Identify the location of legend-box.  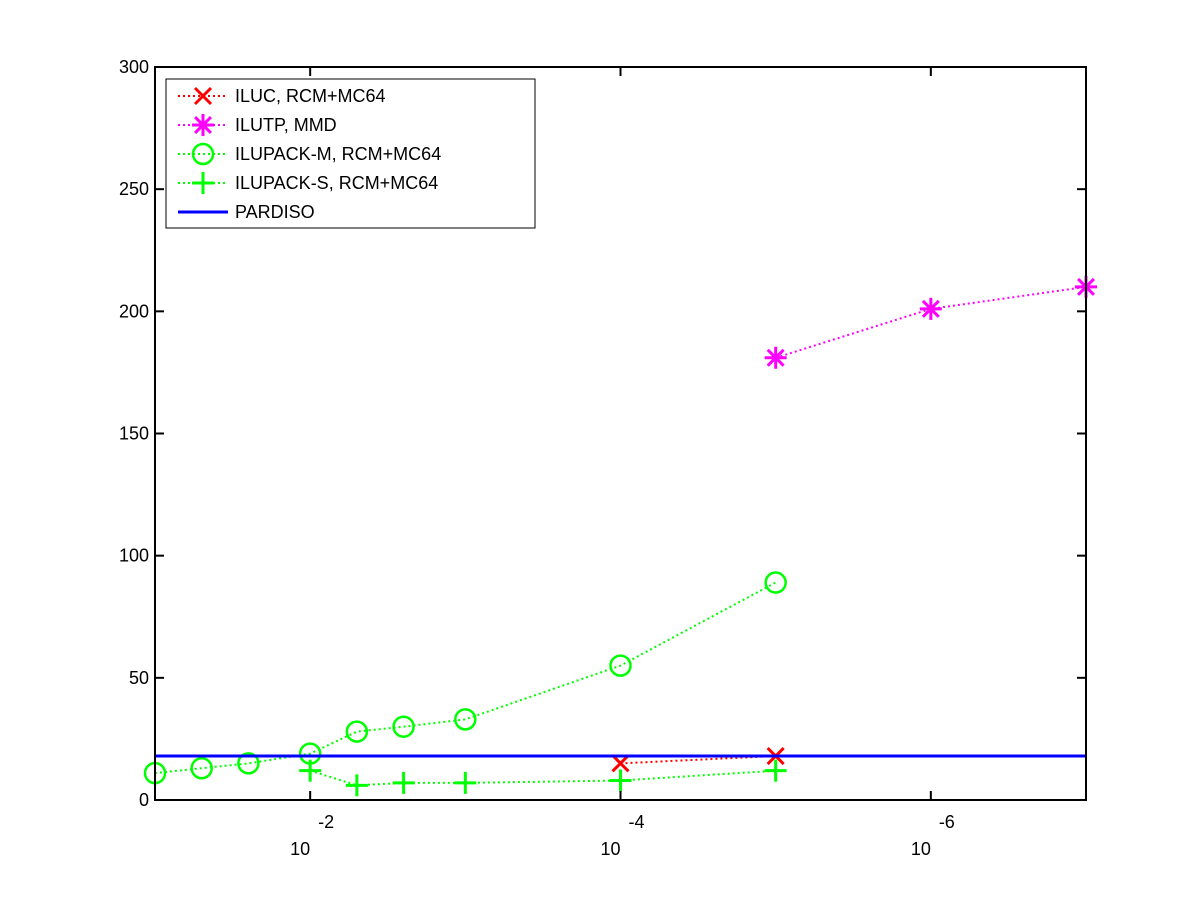
(350, 153).